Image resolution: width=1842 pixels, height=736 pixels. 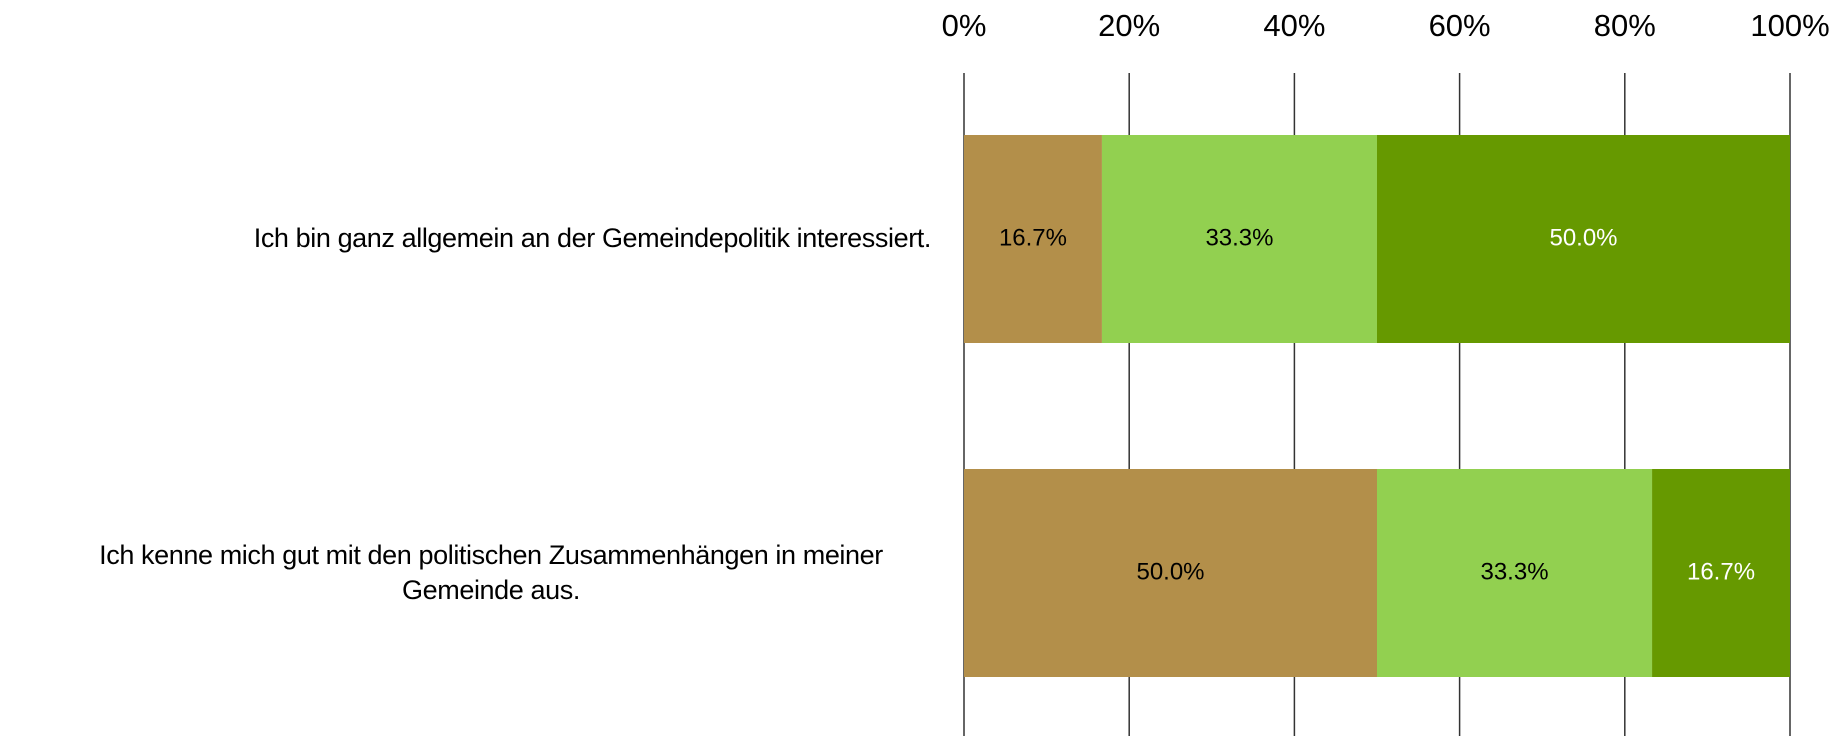 I want to click on x-tick-label: 80%, so click(x=1625, y=25).